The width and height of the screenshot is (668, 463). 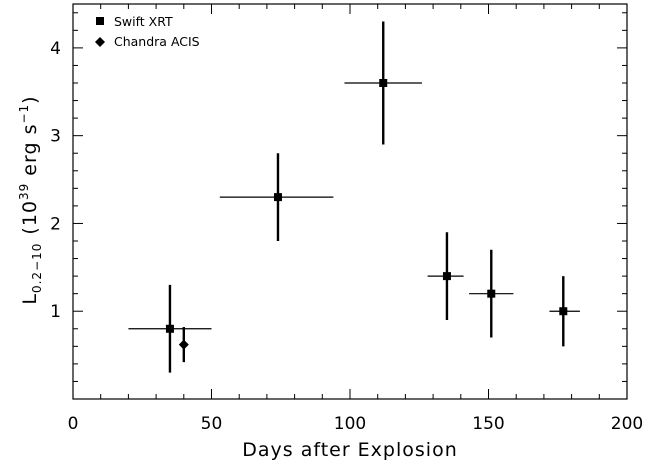 I want to click on y-axis-title: L0.2−10(1039 erg s−1), so click(x=30, y=199).